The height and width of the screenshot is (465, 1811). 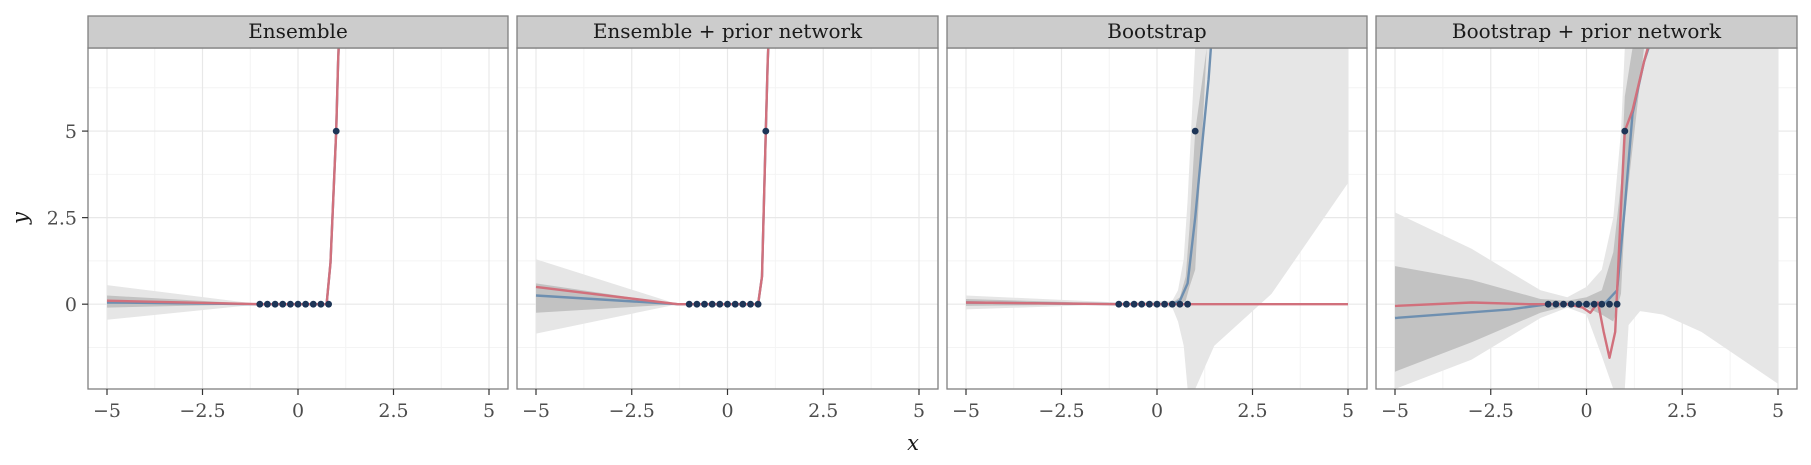 What do you see at coordinates (71, 132) in the screenshot?
I see `y-tick-label: 5` at bounding box center [71, 132].